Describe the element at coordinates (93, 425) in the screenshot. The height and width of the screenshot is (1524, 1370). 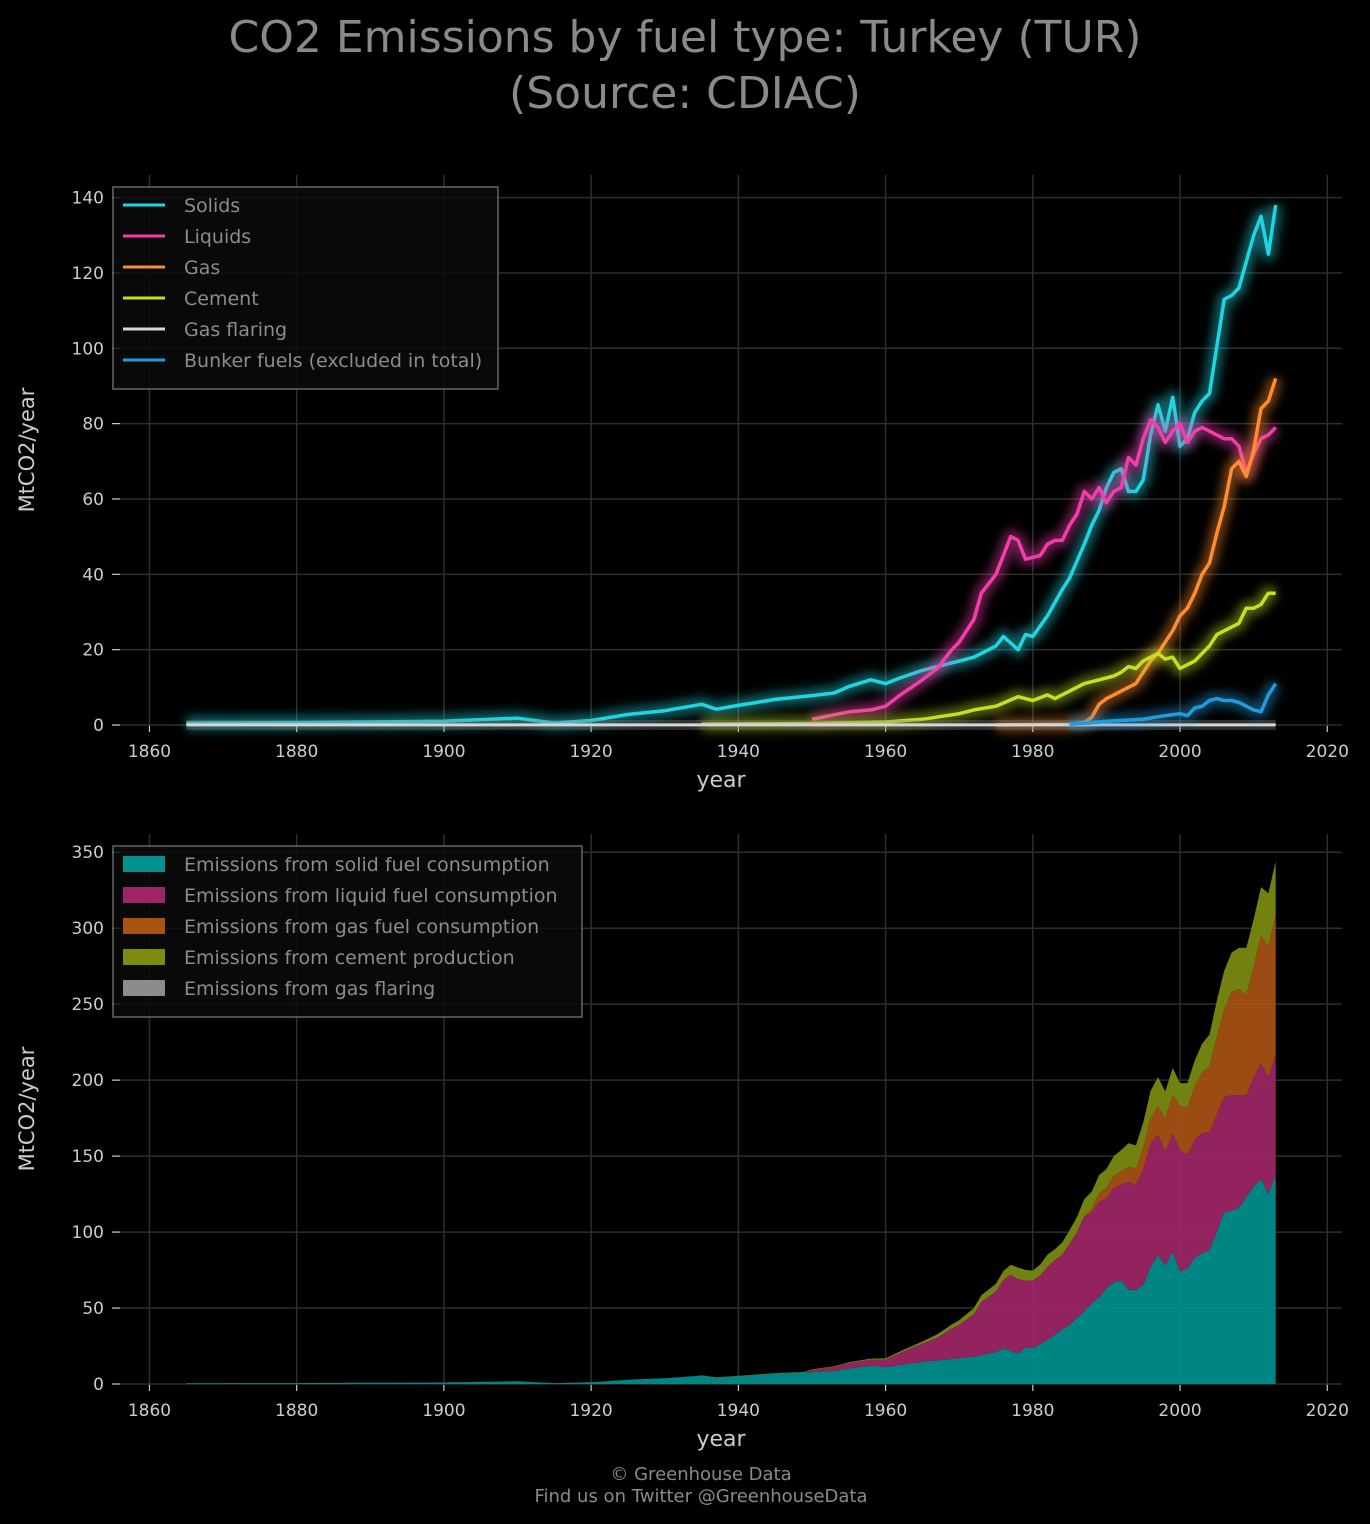
I see `y-tick-label: 80` at that location.